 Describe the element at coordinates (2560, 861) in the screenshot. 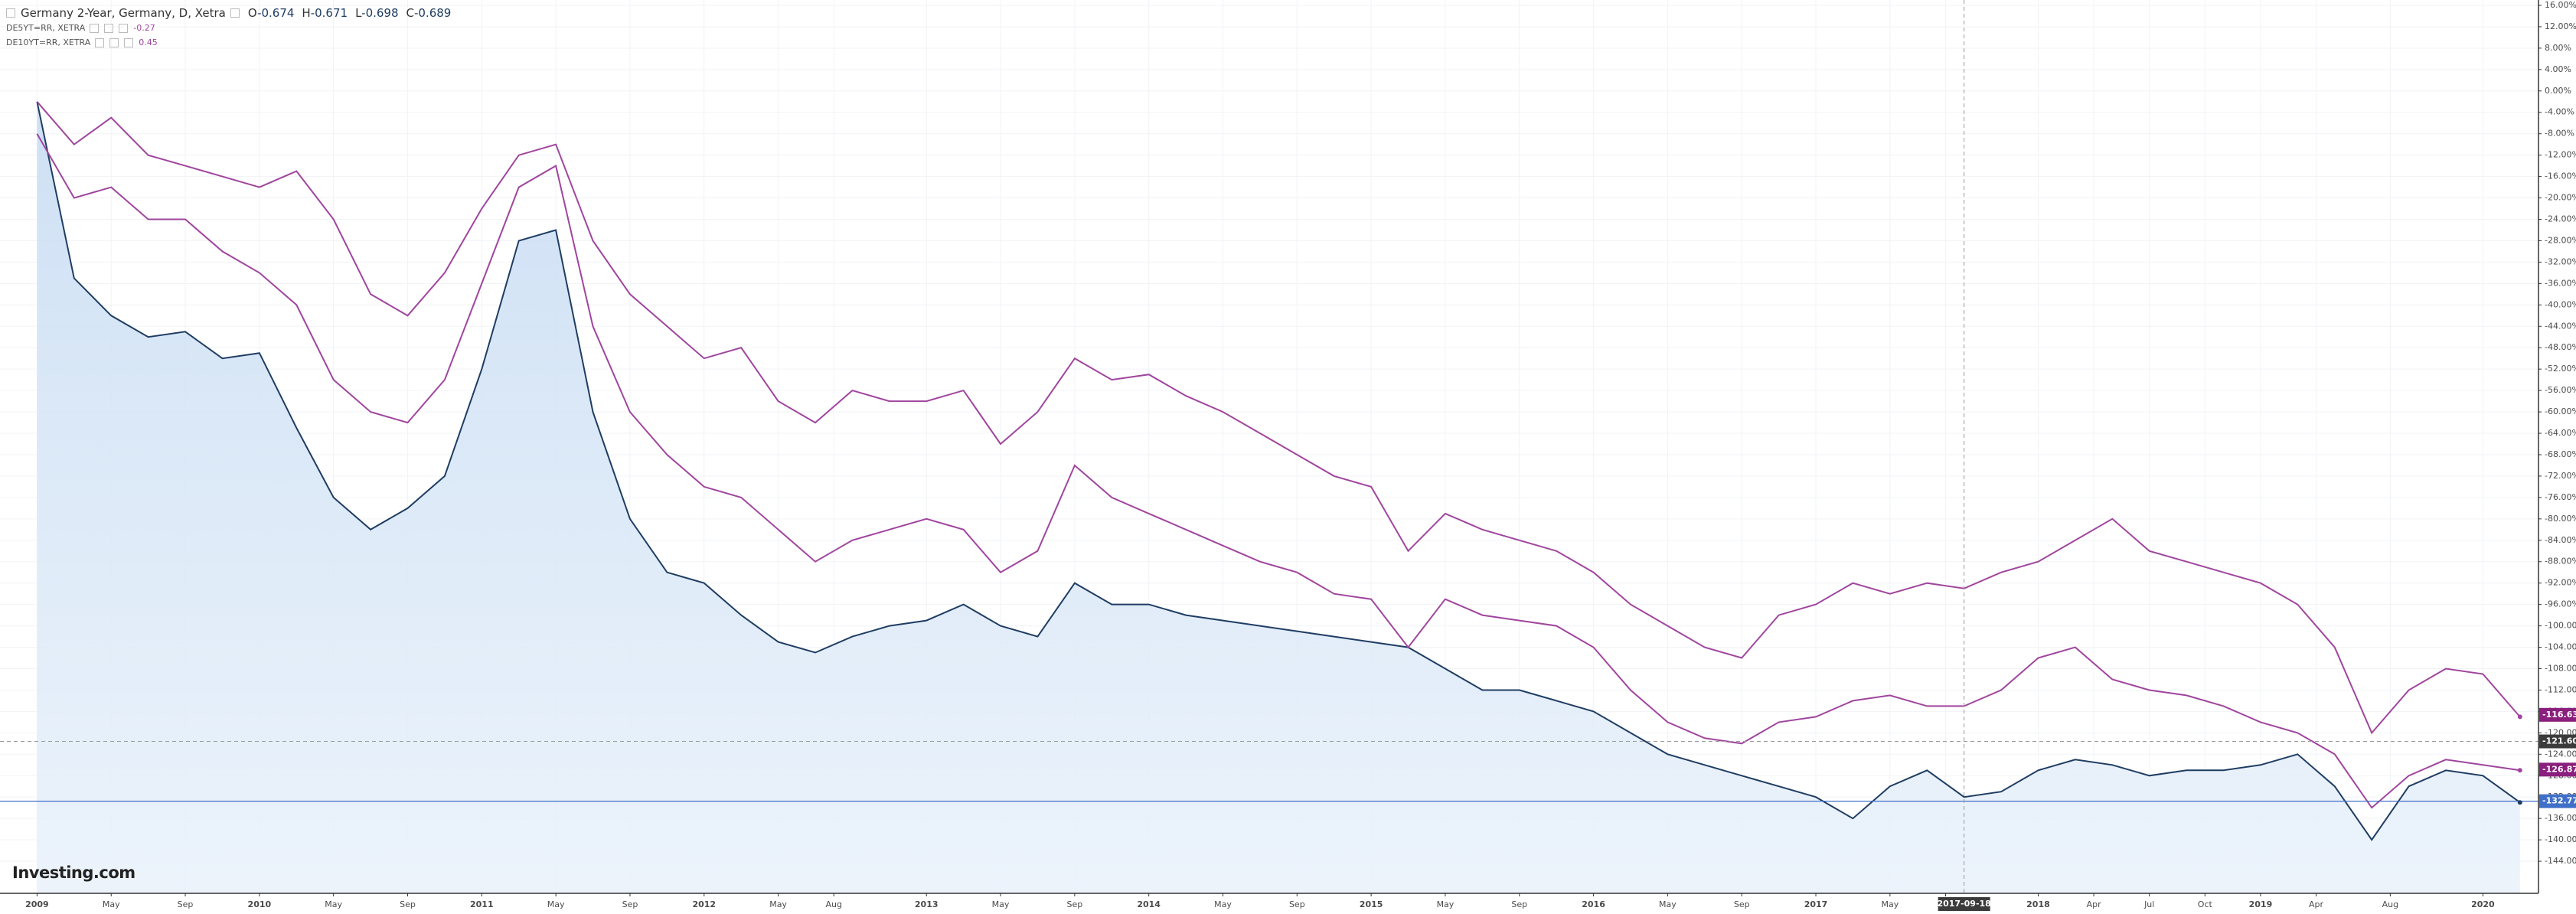

I see `y-tick-label: -144.00%` at that location.